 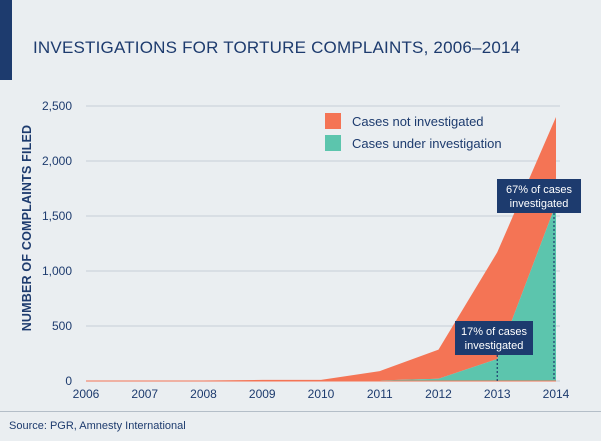 What do you see at coordinates (86, 394) in the screenshot?
I see `x-tick-label: 2006` at bounding box center [86, 394].